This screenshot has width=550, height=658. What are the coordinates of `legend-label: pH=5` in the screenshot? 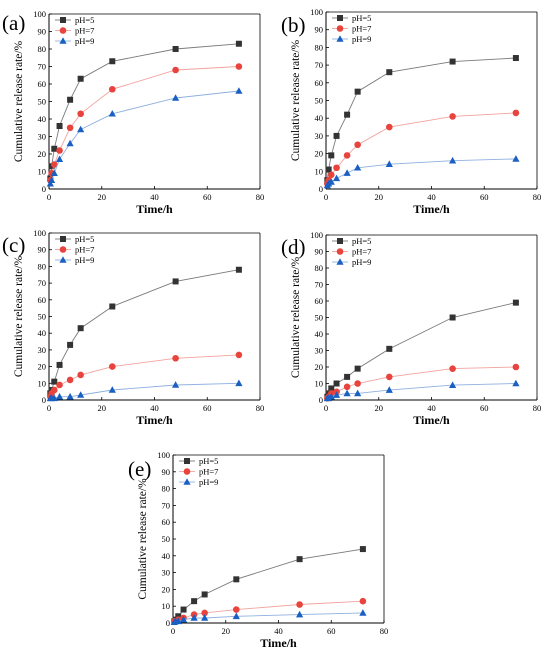 It's located at (84, 20).